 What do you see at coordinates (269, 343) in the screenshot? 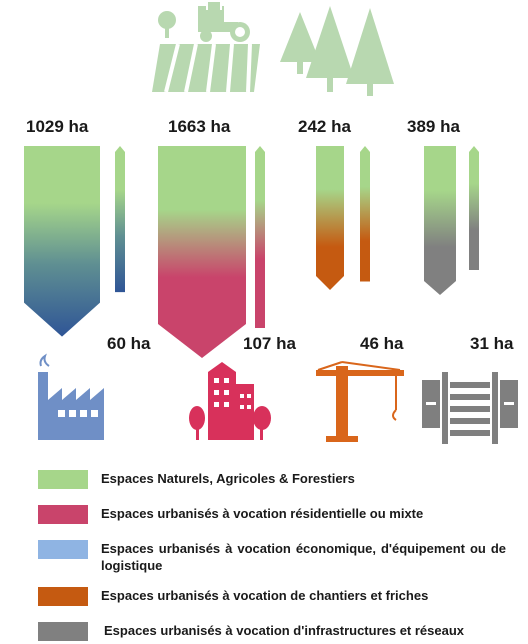
I see `destination-label-2: 107 ha` at bounding box center [269, 343].